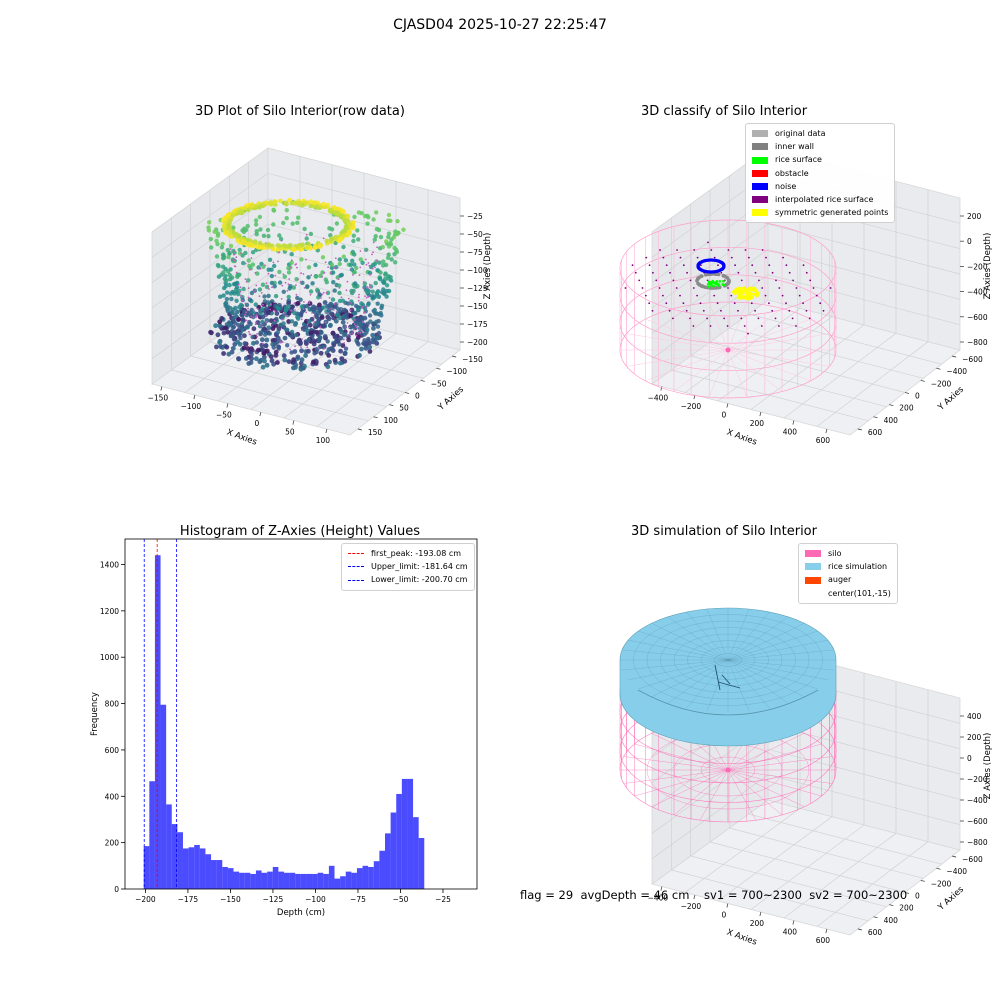  What do you see at coordinates (408, 579) in the screenshot?
I see `histogram-legend-item: Lower_limit: -200.70 cm` at bounding box center [408, 579].